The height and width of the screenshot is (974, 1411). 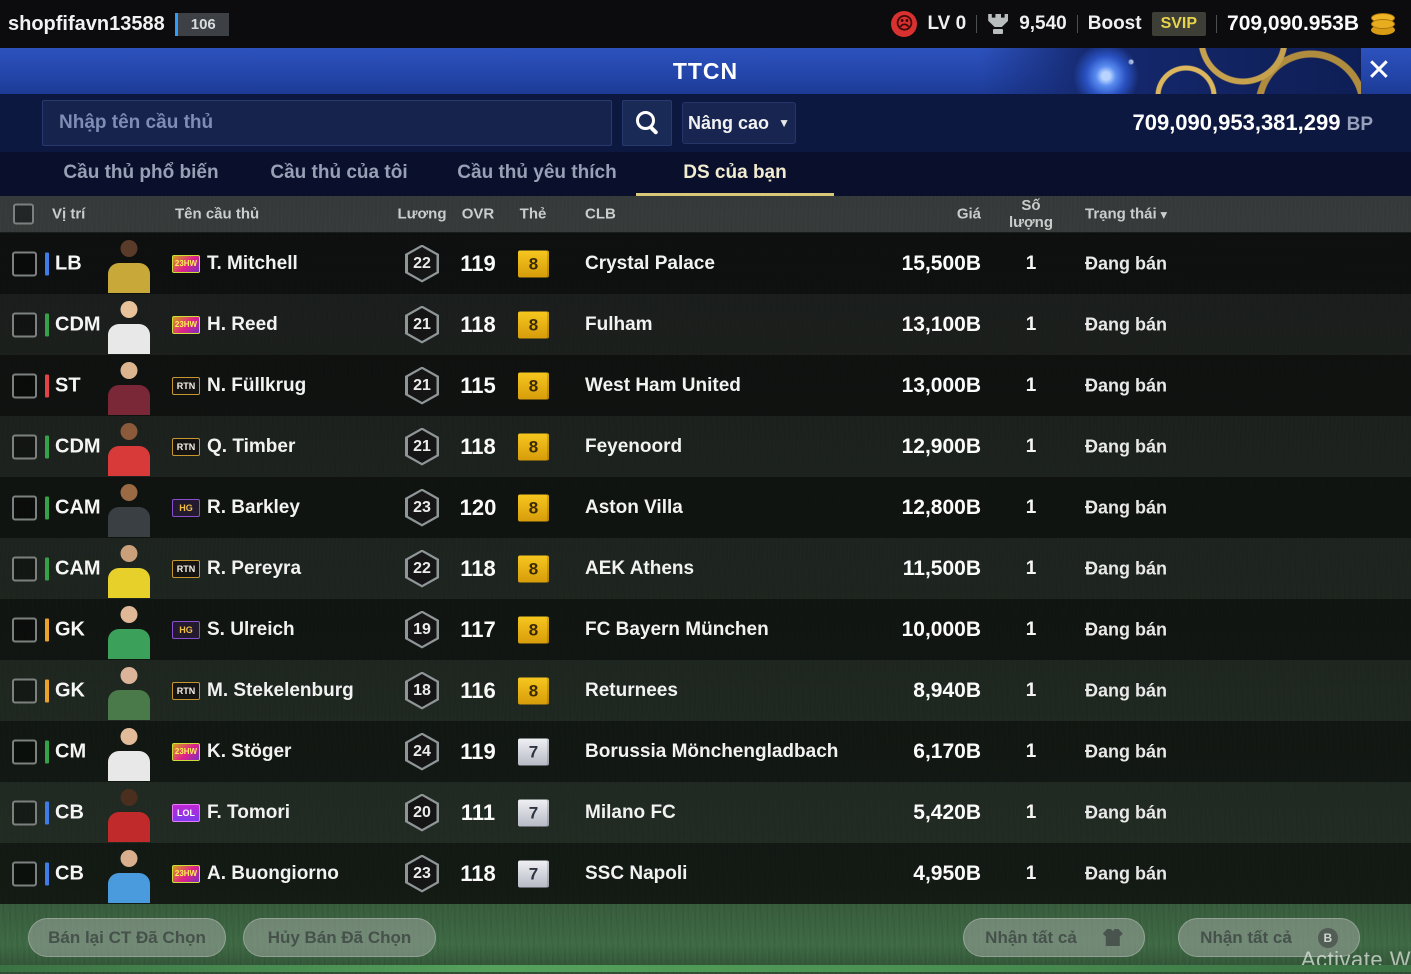 I want to click on username: shopfifavn13588, so click(x=86, y=23).